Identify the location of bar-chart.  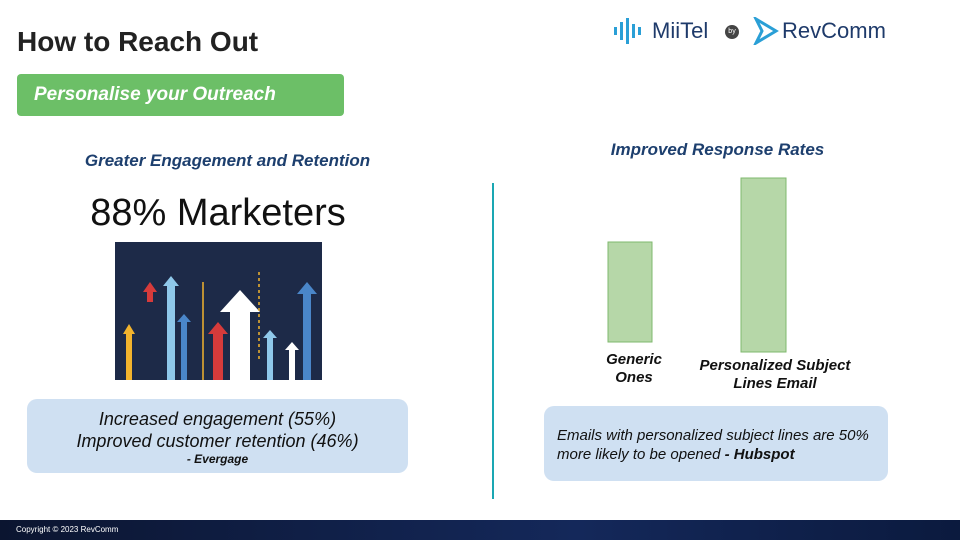
(697, 265).